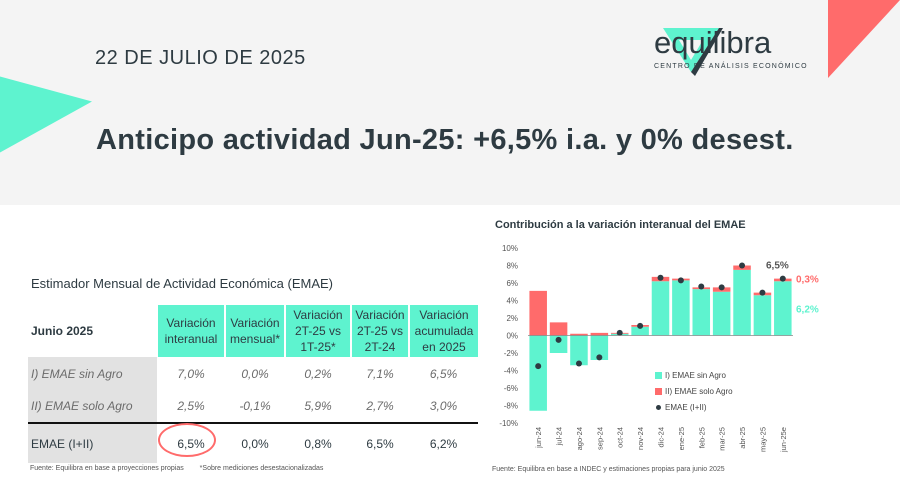 The height and width of the screenshot is (495, 900). Describe the element at coordinates (699, 391) in the screenshot. I see `legend-label: II) EMAE solo Agro` at that location.